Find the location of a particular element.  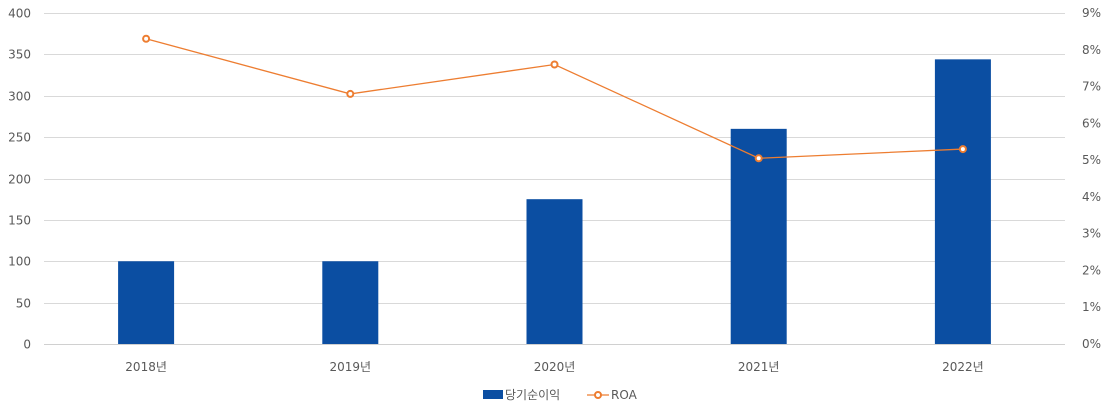

x-tick-label: 2021년 is located at coordinates (759, 367).